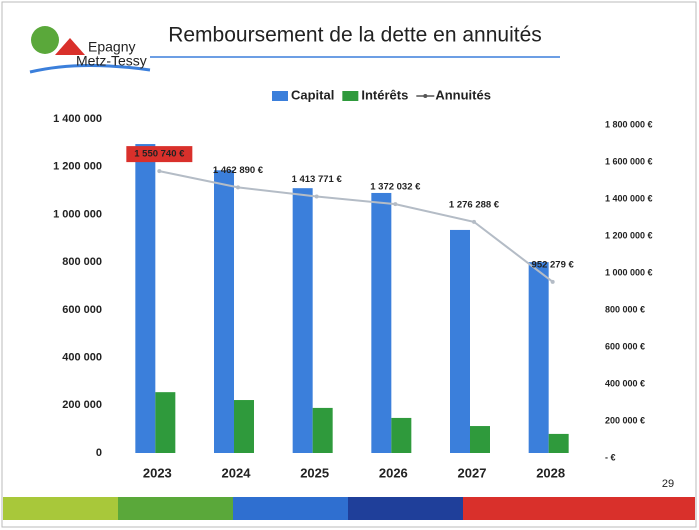  I want to click on value-label-bg, so click(159, 154).